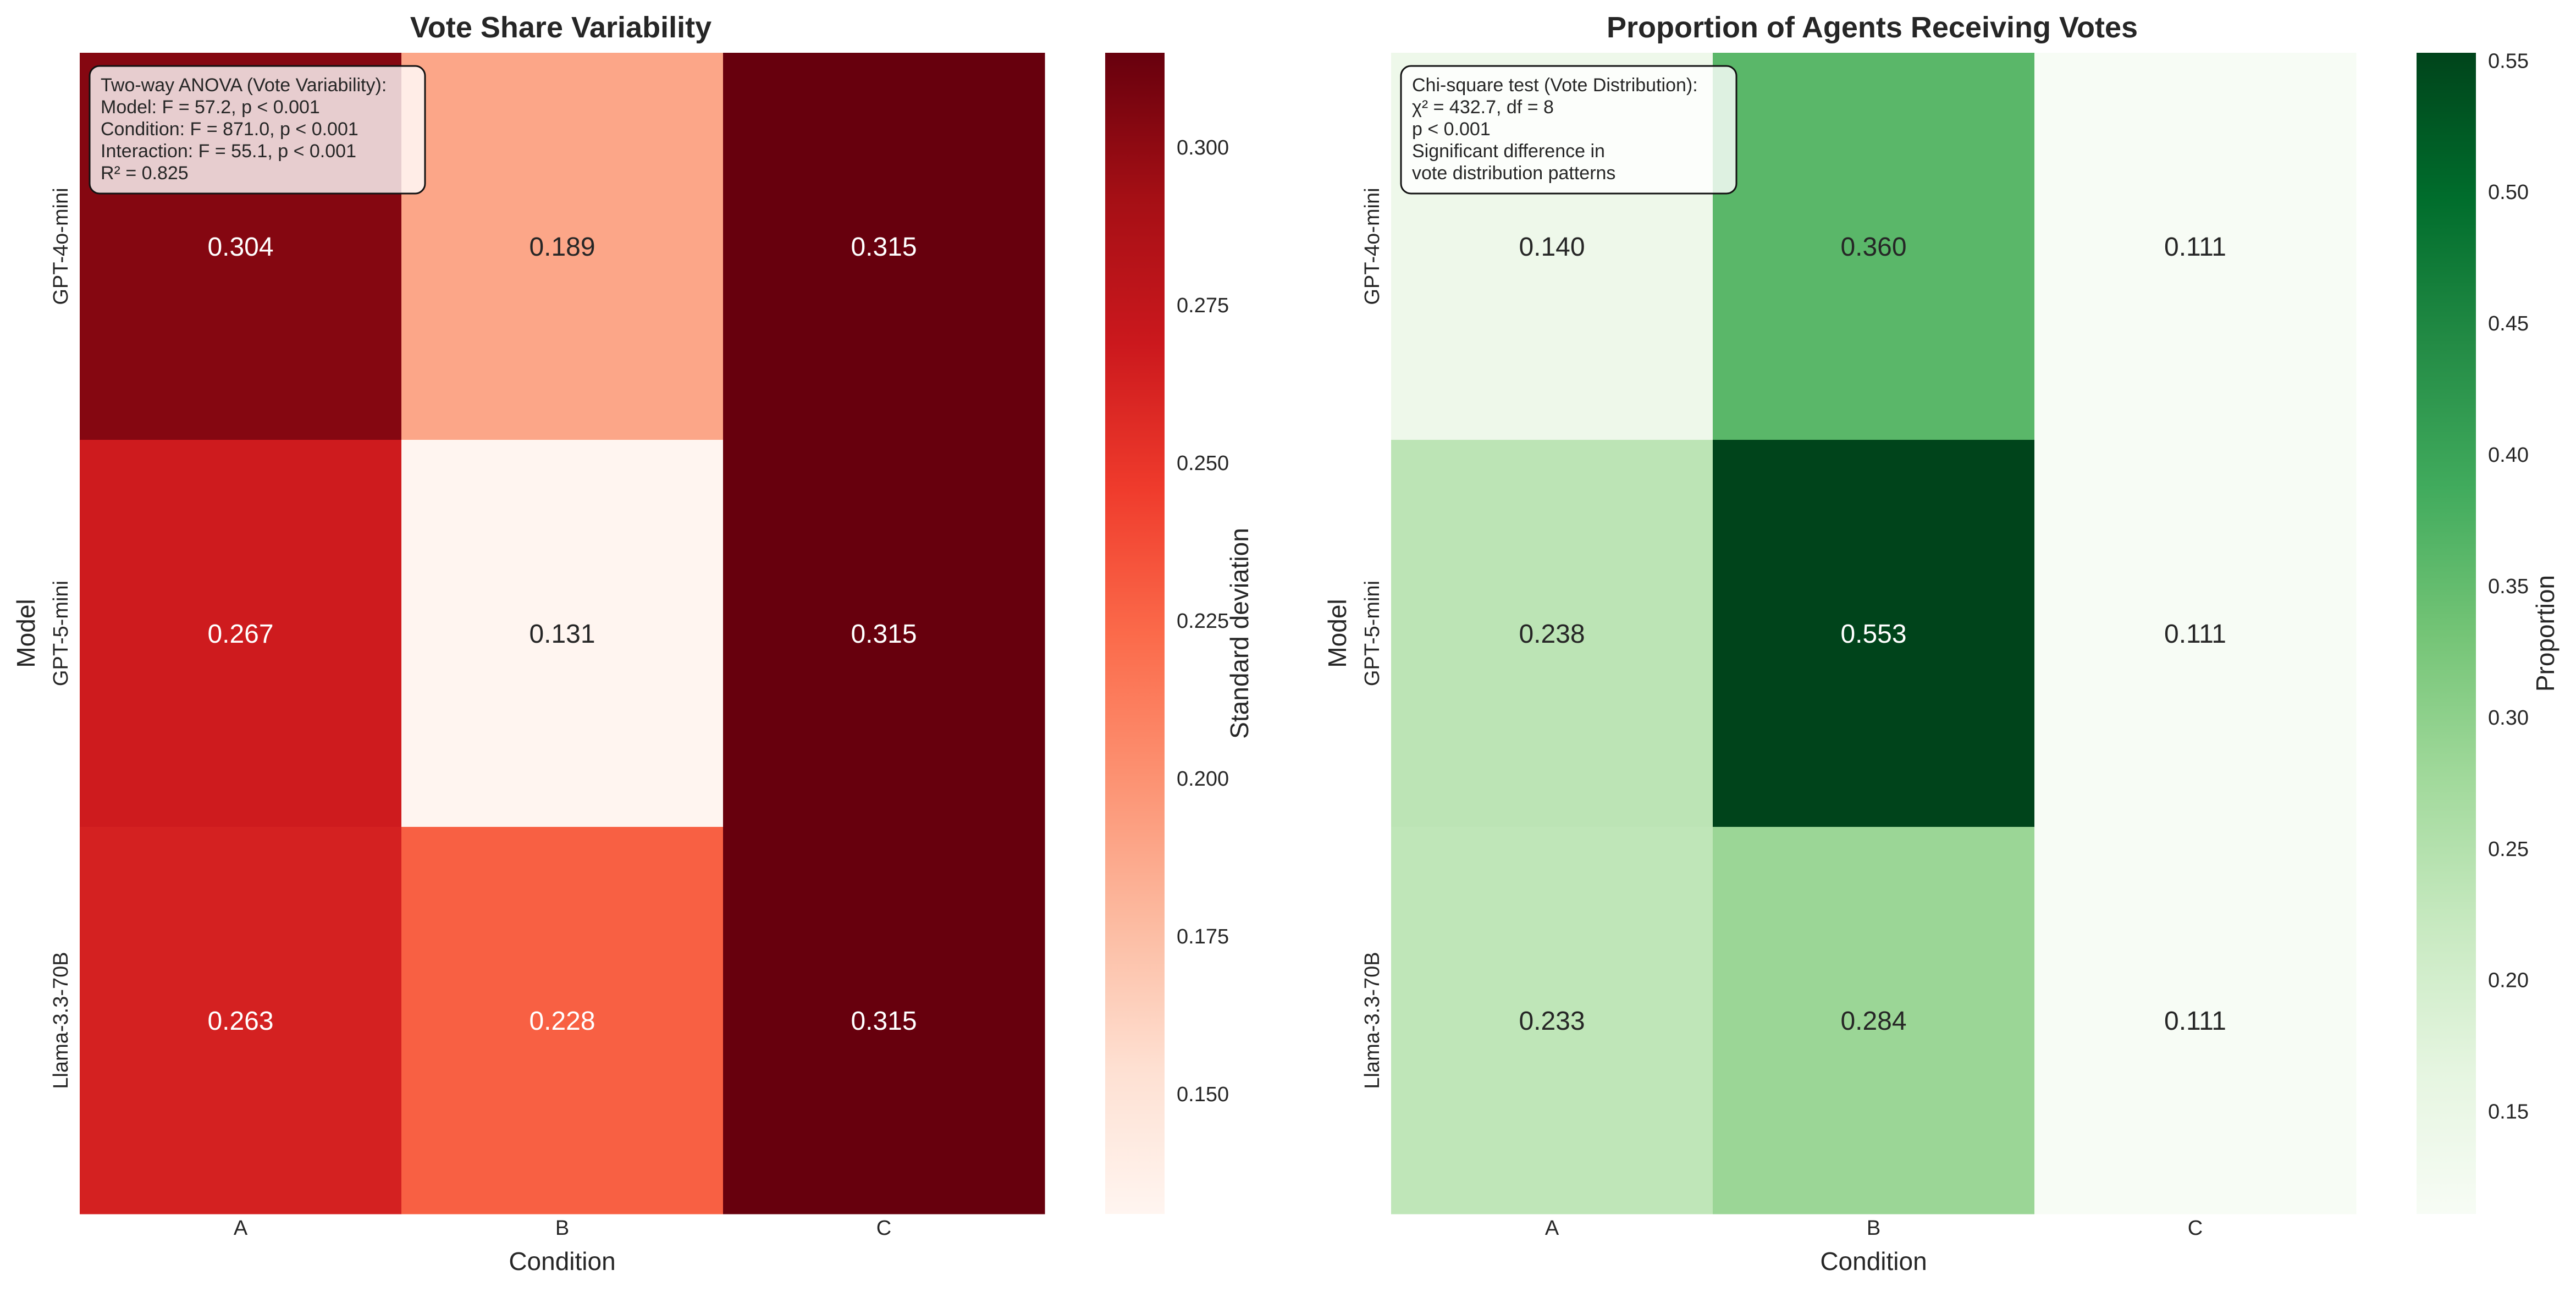 This screenshot has width=2576, height=1292. I want to click on colorbar-tick-label: 0.15, so click(2508, 1112).